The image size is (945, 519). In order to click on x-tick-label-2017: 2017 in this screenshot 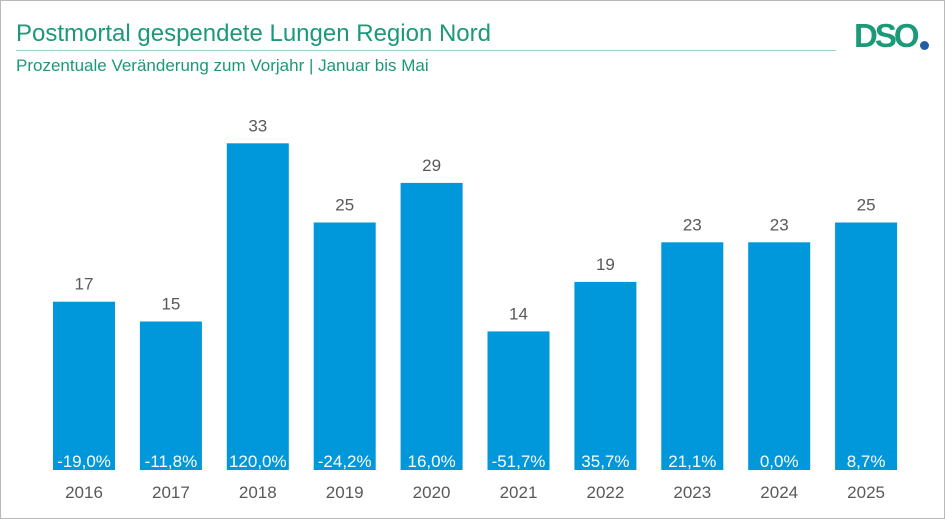, I will do `click(171, 492)`.